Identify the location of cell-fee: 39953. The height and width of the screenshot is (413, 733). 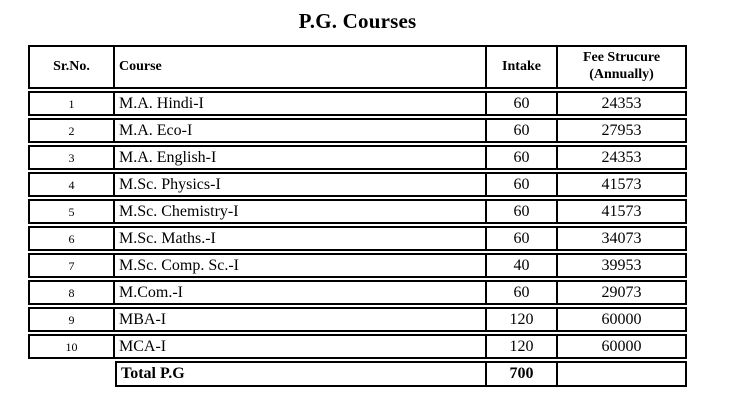
(622, 265).